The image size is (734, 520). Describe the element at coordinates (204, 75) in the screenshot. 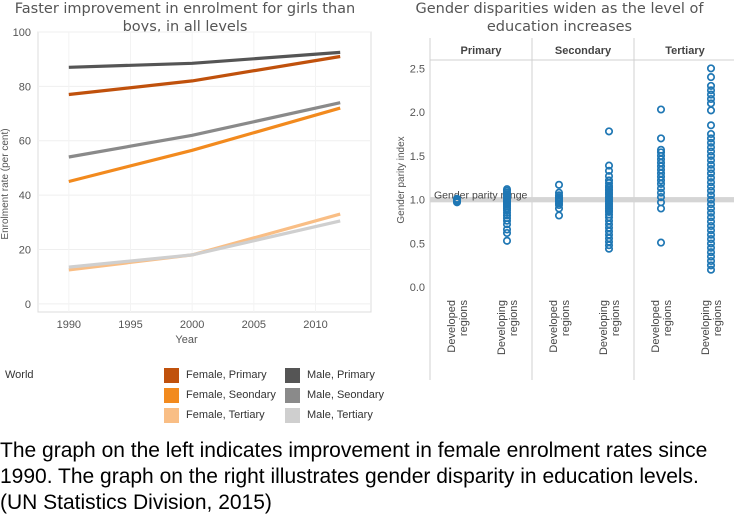

I see `series-line-female-primary` at that location.